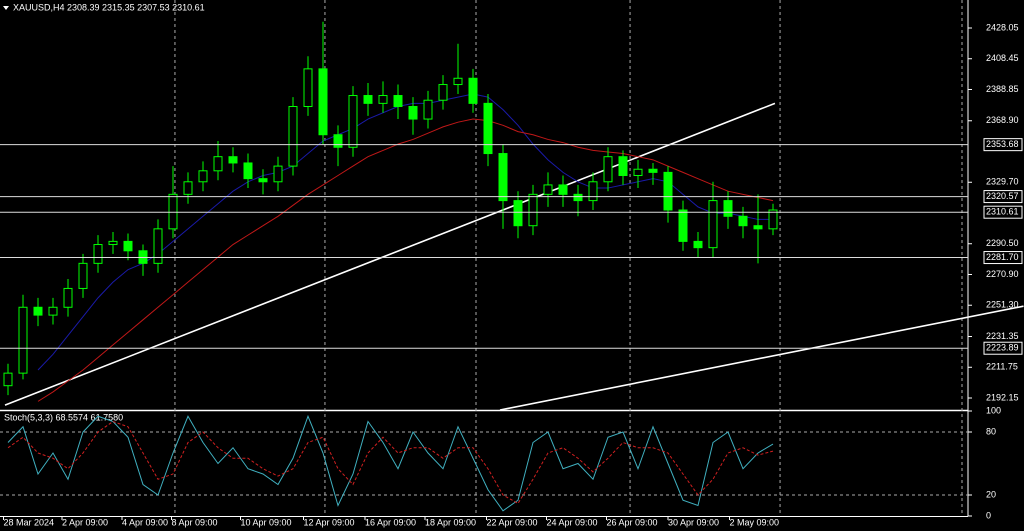 The width and height of the screenshot is (1024, 531). What do you see at coordinates (1002, 89) in the screenshot?
I see `y-tick-label: 2388.85` at bounding box center [1002, 89].